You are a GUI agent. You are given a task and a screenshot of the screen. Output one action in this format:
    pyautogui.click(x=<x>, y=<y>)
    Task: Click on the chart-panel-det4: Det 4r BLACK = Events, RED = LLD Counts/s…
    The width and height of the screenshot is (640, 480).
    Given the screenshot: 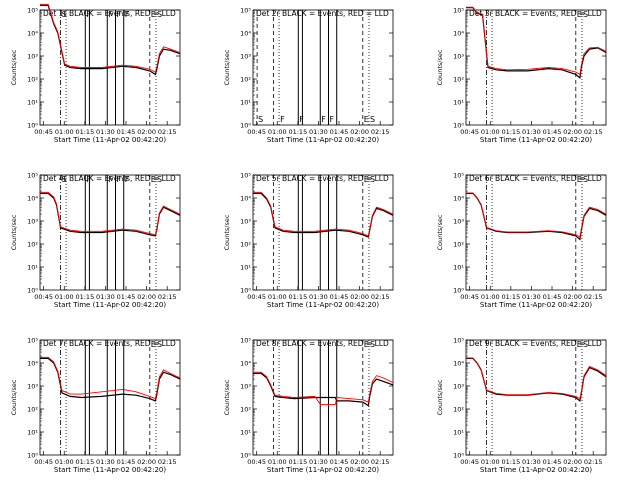 What is the action you would take?
    pyautogui.click(x=95, y=240)
    